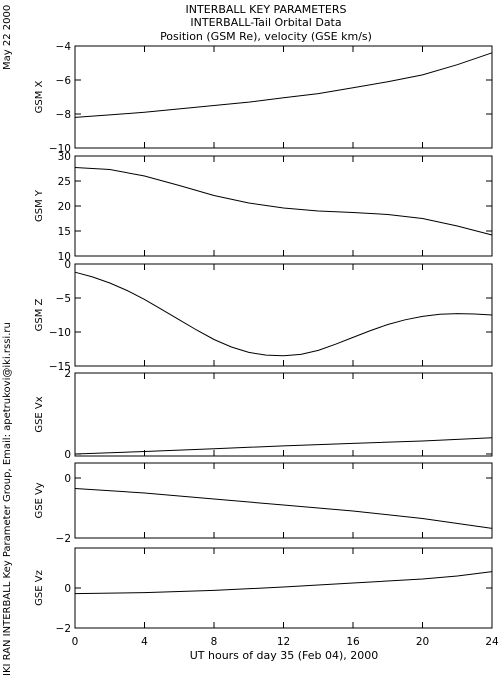 Image resolution: width=504 pixels, height=684 pixels. Describe the element at coordinates (39, 314) in the screenshot. I see `y-axis-label: GSM Z` at that location.